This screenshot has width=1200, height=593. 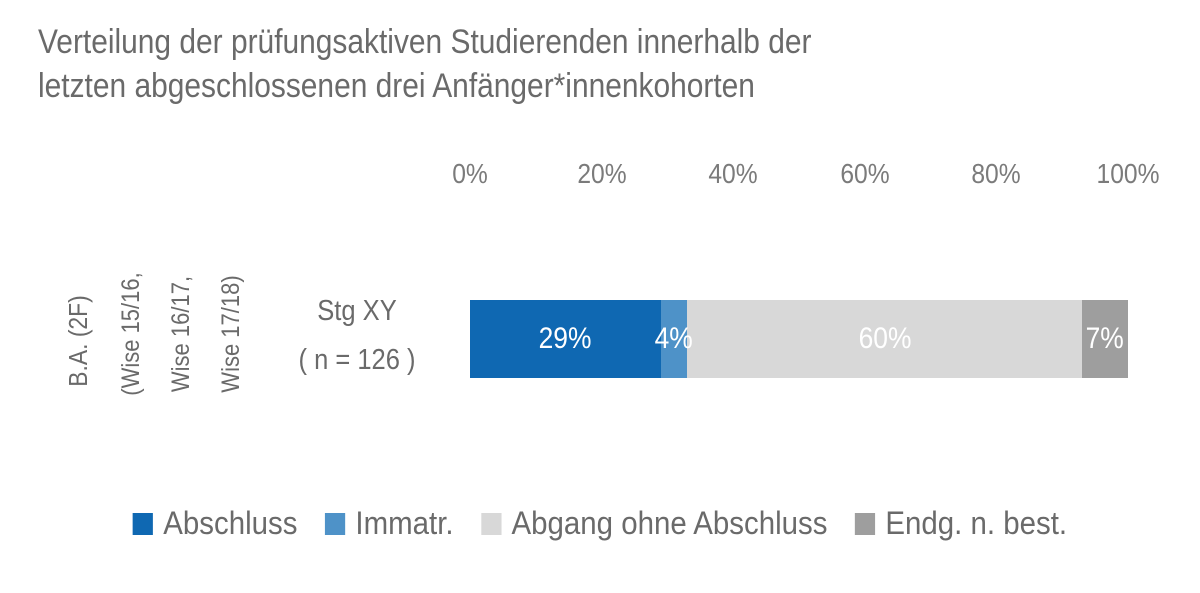 I want to click on x-tick-60: 60%, so click(x=865, y=173).